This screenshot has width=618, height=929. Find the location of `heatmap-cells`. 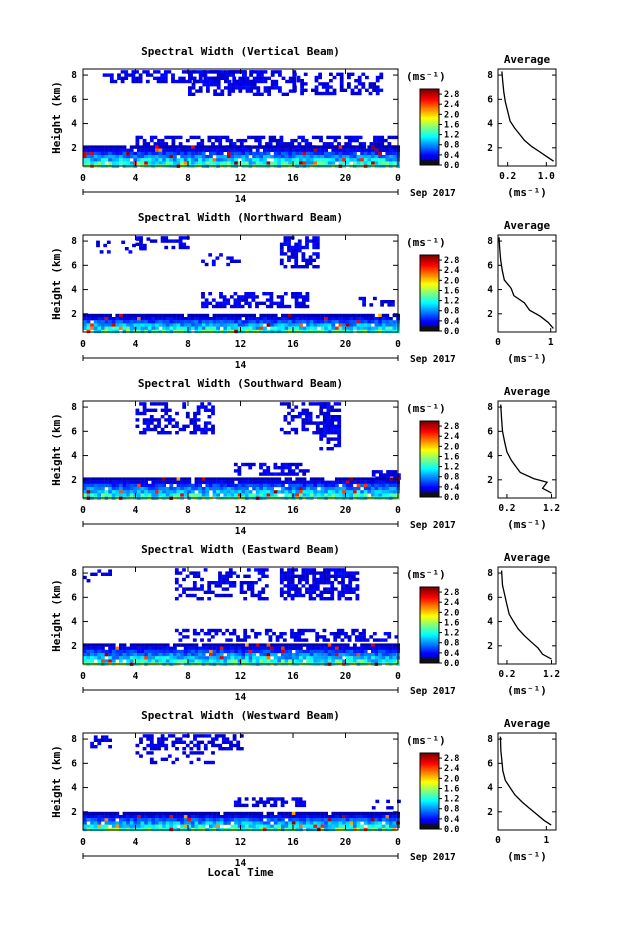

heatmap-cells is located at coordinates (241, 617).